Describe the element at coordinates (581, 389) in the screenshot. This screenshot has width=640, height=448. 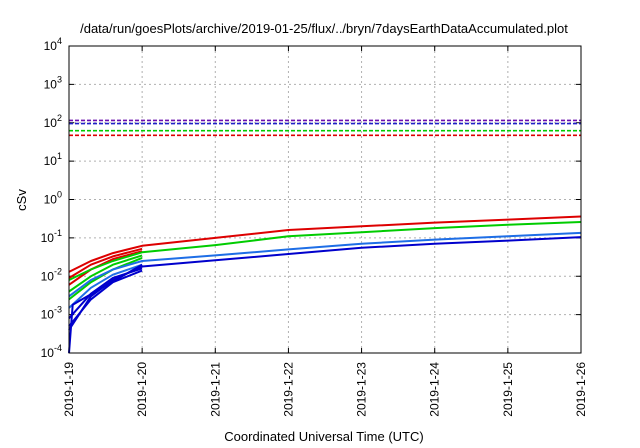
I see `x-tick-label: 2019-1-26` at that location.